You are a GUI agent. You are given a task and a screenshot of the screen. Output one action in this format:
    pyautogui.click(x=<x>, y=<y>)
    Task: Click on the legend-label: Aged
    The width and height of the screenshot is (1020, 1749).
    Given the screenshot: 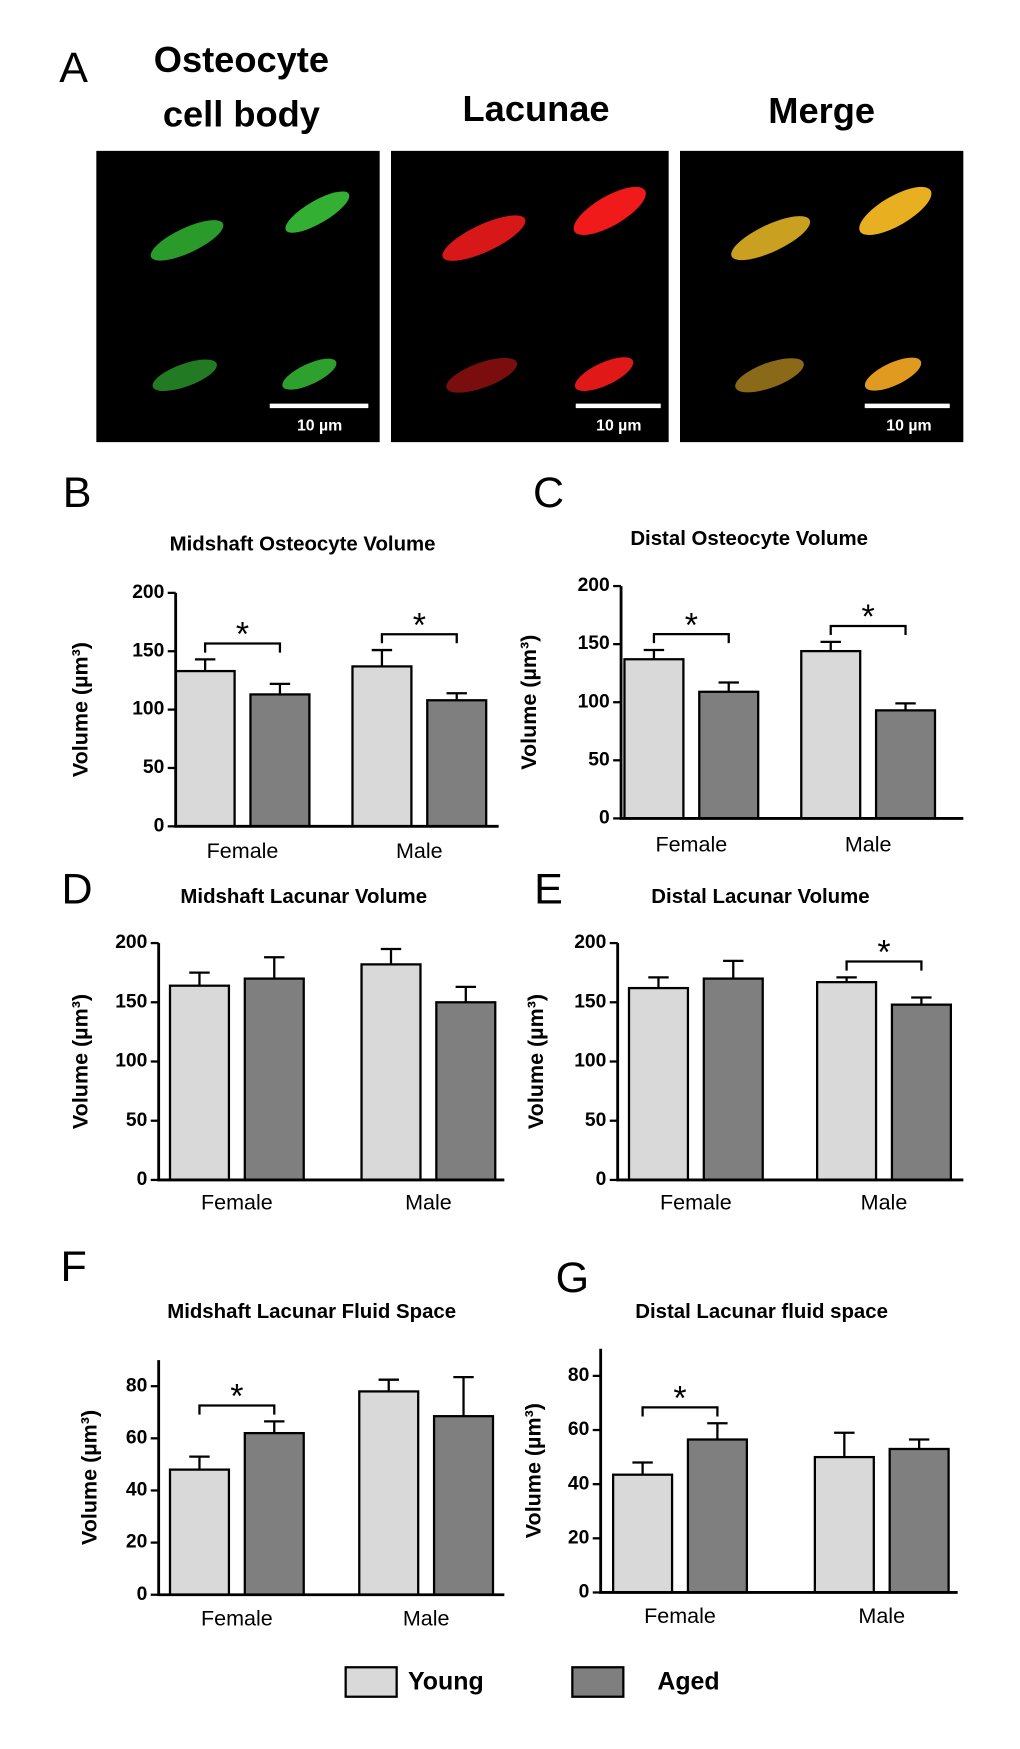 What is the action you would take?
    pyautogui.click(x=688, y=1682)
    